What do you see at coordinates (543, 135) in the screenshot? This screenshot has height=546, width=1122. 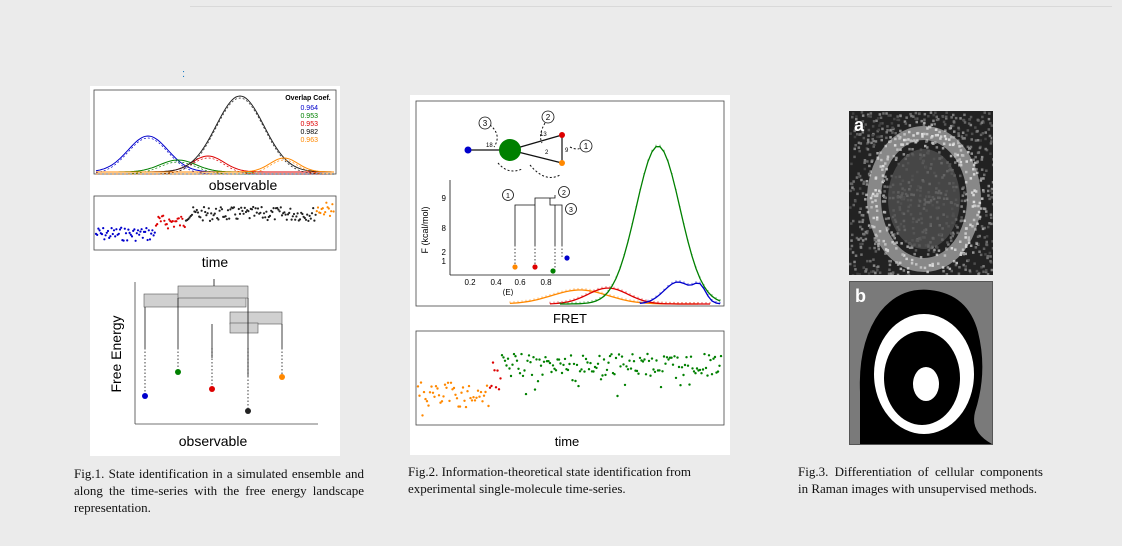 I see `edge-label: 13` at bounding box center [543, 135].